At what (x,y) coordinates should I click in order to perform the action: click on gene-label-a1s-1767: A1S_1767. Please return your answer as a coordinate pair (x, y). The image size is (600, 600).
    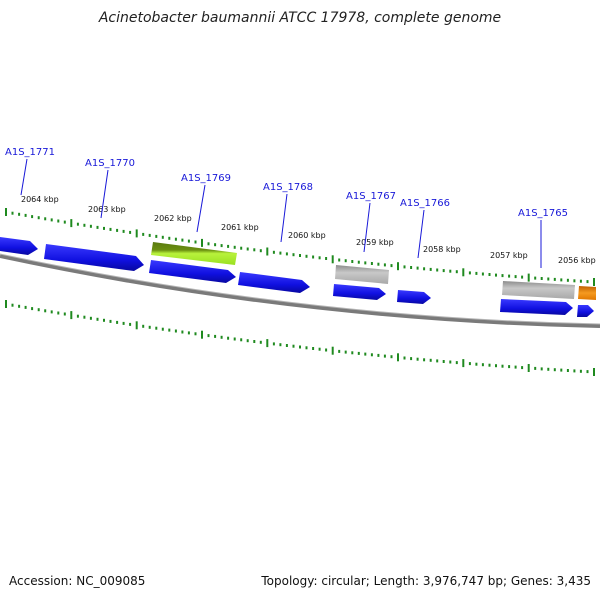
    Looking at the image, I should click on (371, 196).